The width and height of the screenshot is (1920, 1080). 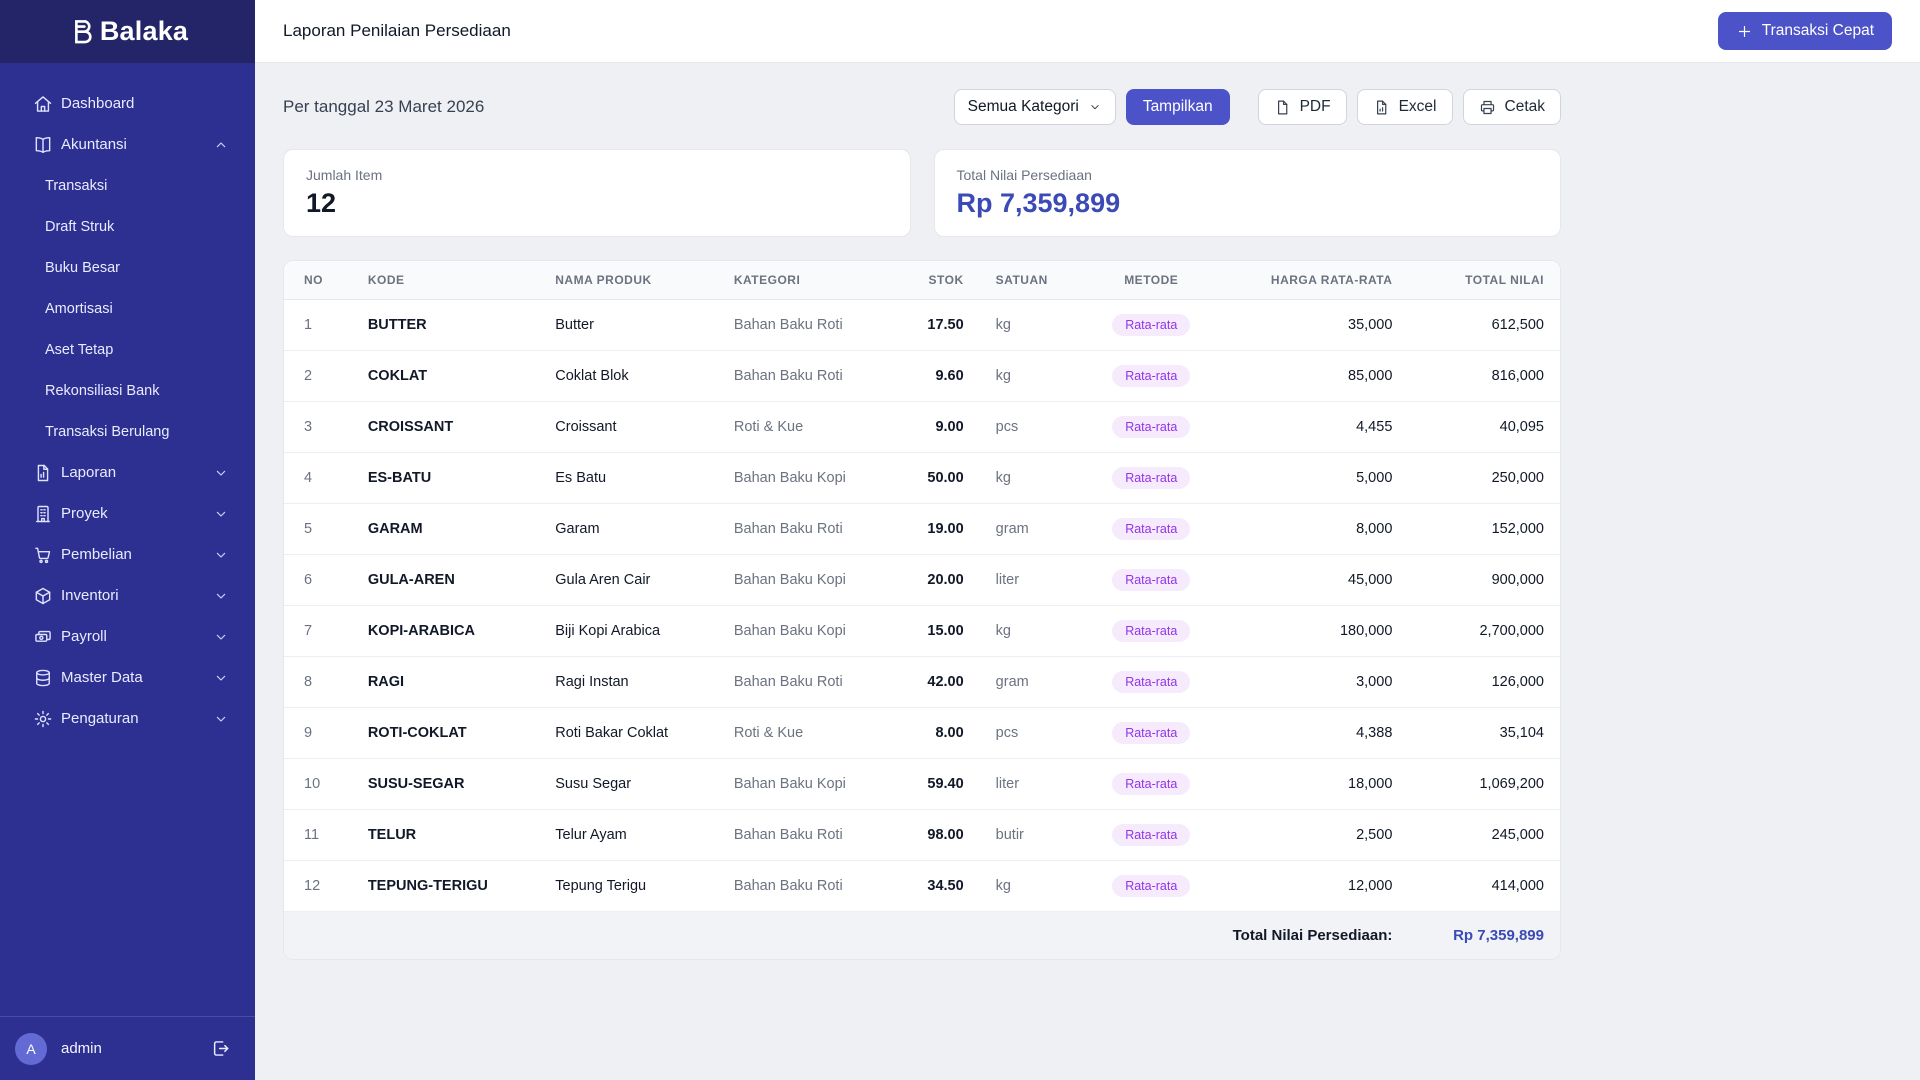 I want to click on cell-harga: 4,455, so click(x=1314, y=427).